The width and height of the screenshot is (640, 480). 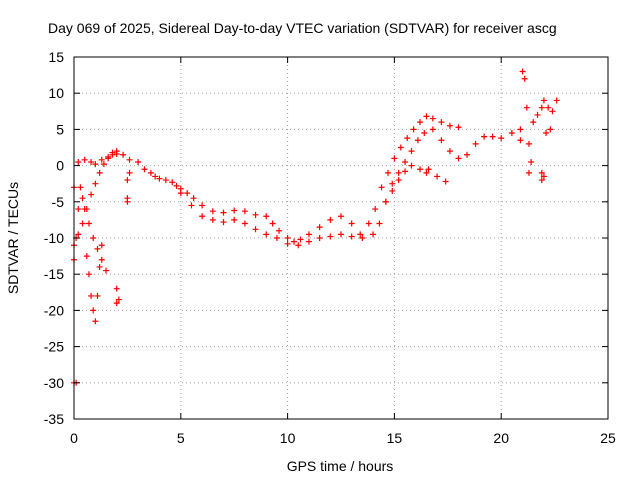 I want to click on series-early-spike, so click(x=94, y=283).